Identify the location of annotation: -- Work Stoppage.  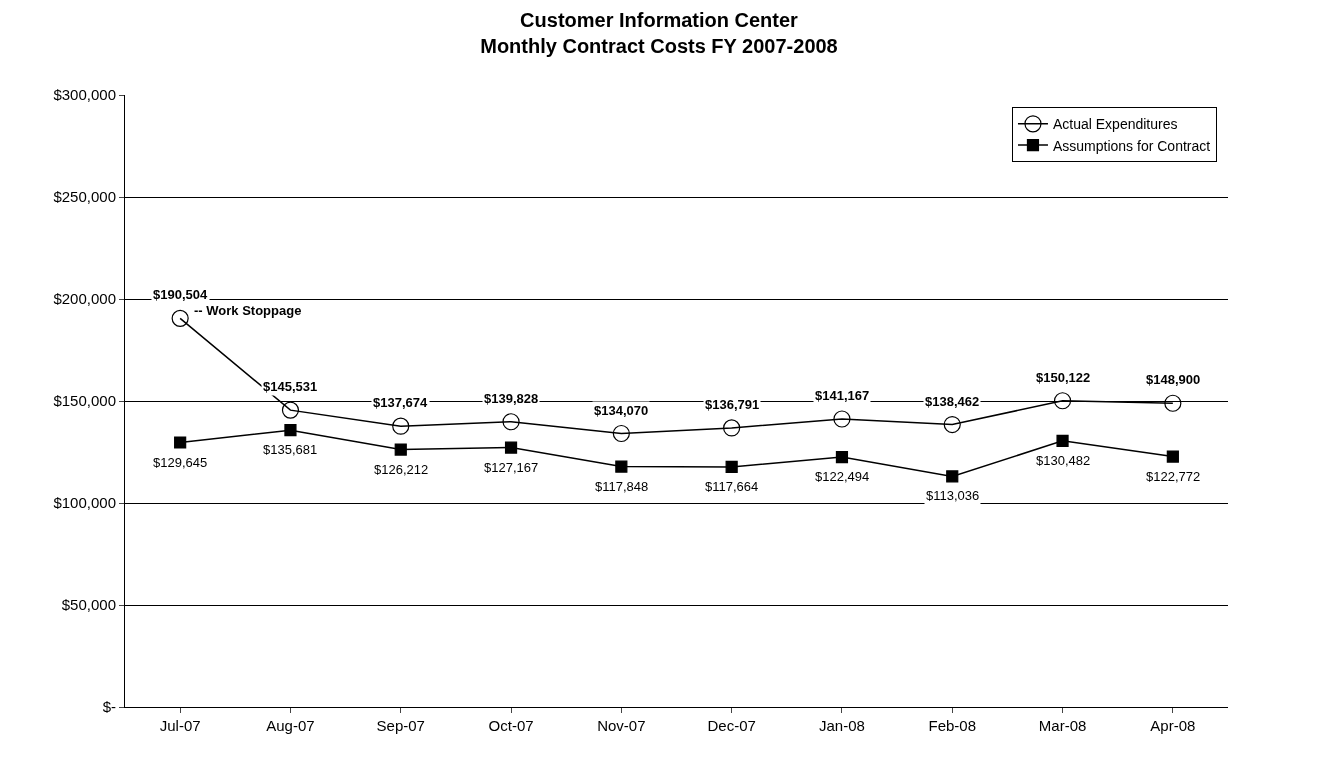
(248, 310).